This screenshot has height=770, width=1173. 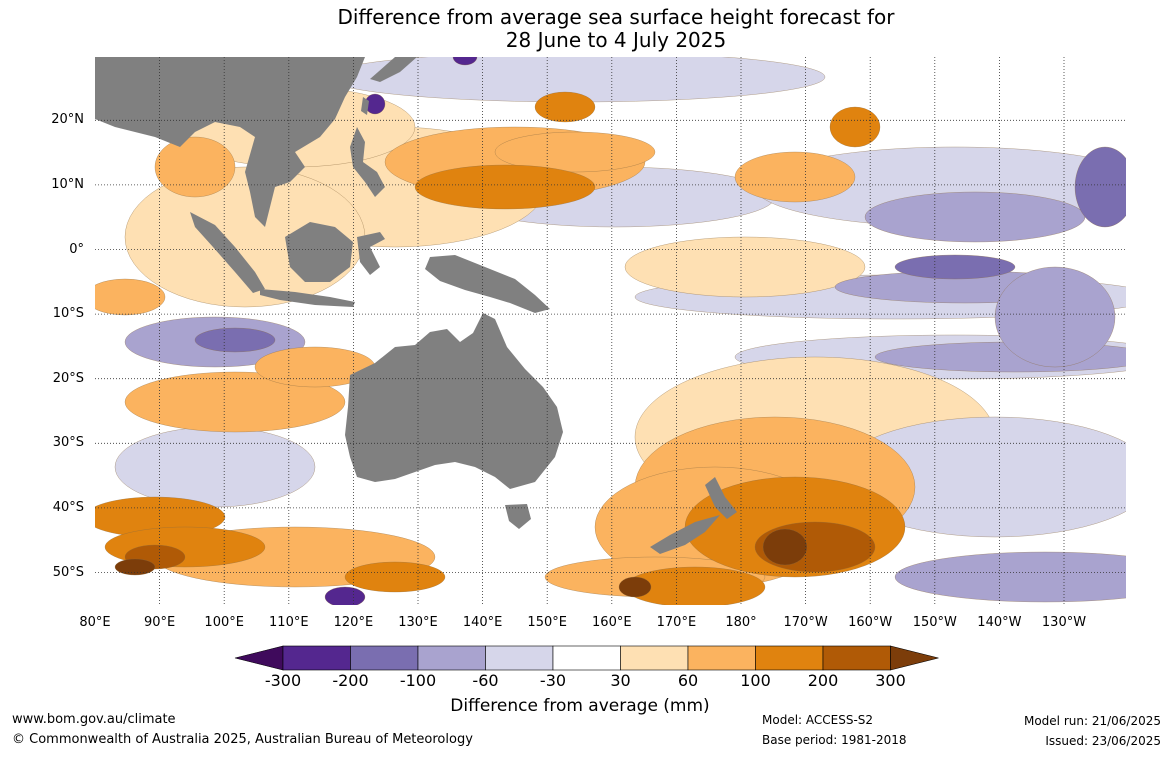 I want to click on latitude-label: 0°, so click(x=76, y=249).